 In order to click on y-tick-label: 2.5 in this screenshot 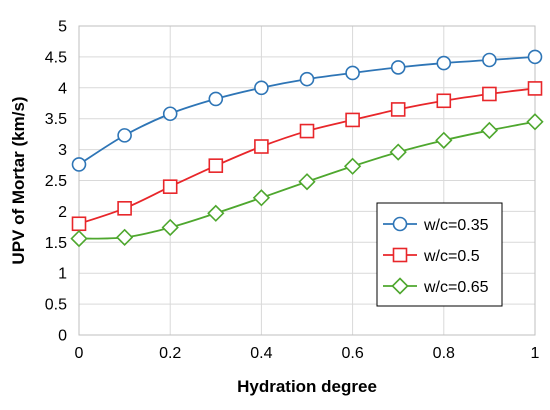, I will do `click(56, 181)`.